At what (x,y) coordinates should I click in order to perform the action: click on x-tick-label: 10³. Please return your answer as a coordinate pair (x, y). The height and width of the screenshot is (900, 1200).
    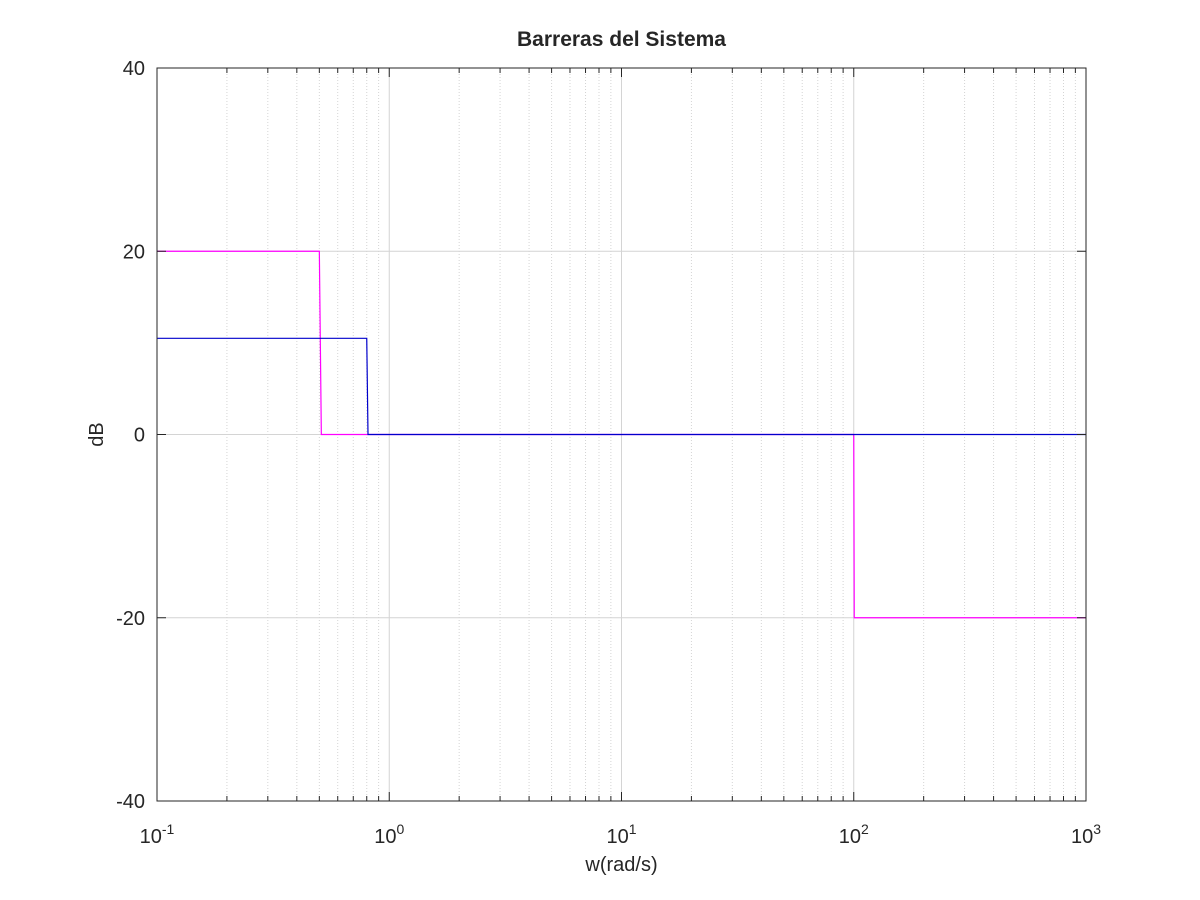
    Looking at the image, I should click on (1086, 834).